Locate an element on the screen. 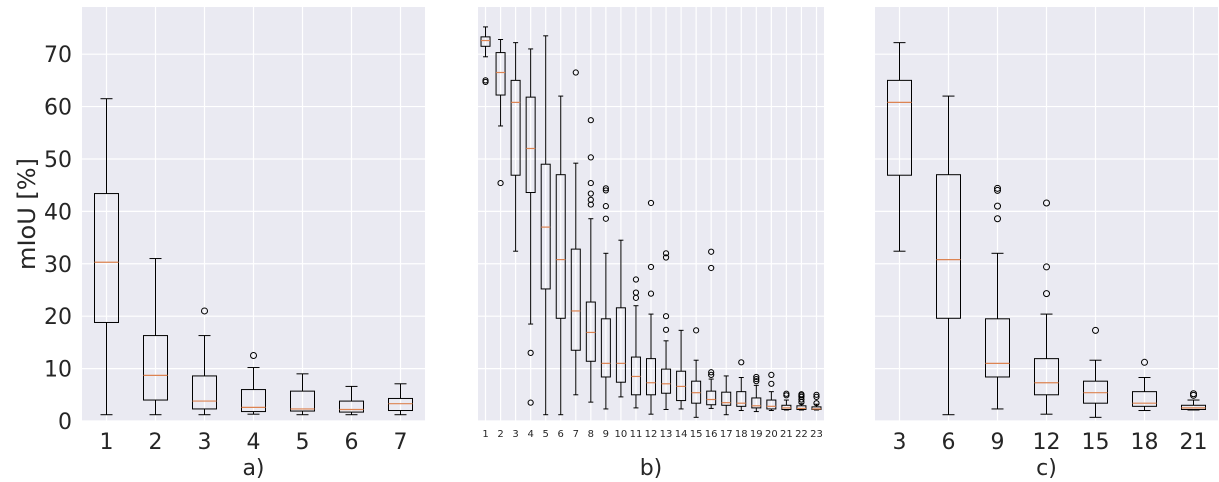 The width and height of the screenshot is (1219, 482). x-tick-label: 14 is located at coordinates (681, 434).